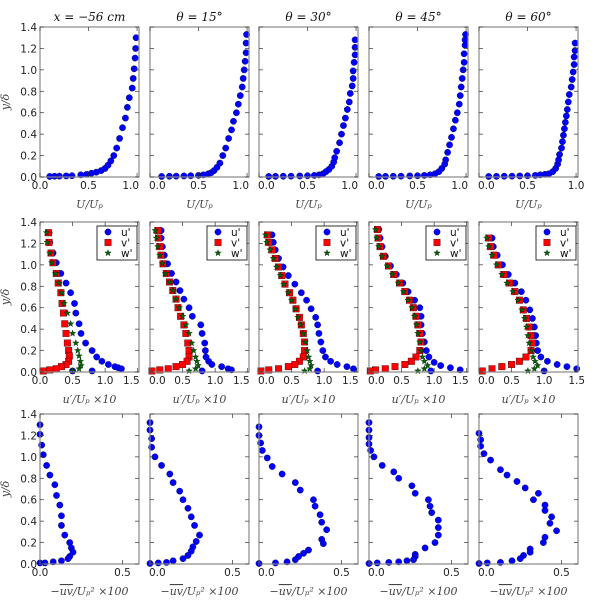 The image size is (600, 600). What do you see at coordinates (28, 415) in the screenshot?
I see `y-tick-label: 1.4` at bounding box center [28, 415].